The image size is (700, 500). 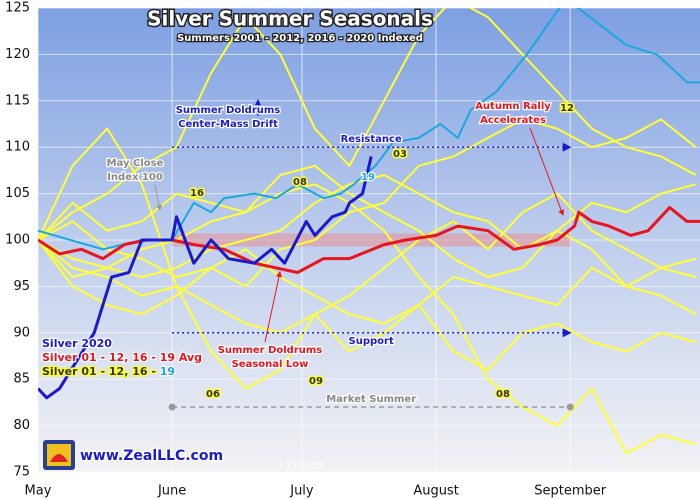 What do you see at coordinates (135, 163) in the screenshot?
I see `annotation: May Close` at bounding box center [135, 163].